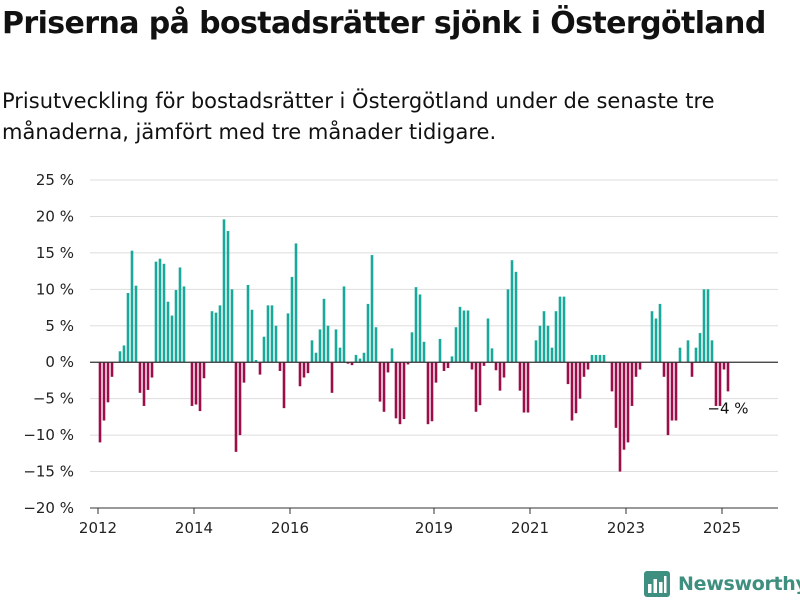  I want to click on x-tick-label: 2016, so click(290, 528).